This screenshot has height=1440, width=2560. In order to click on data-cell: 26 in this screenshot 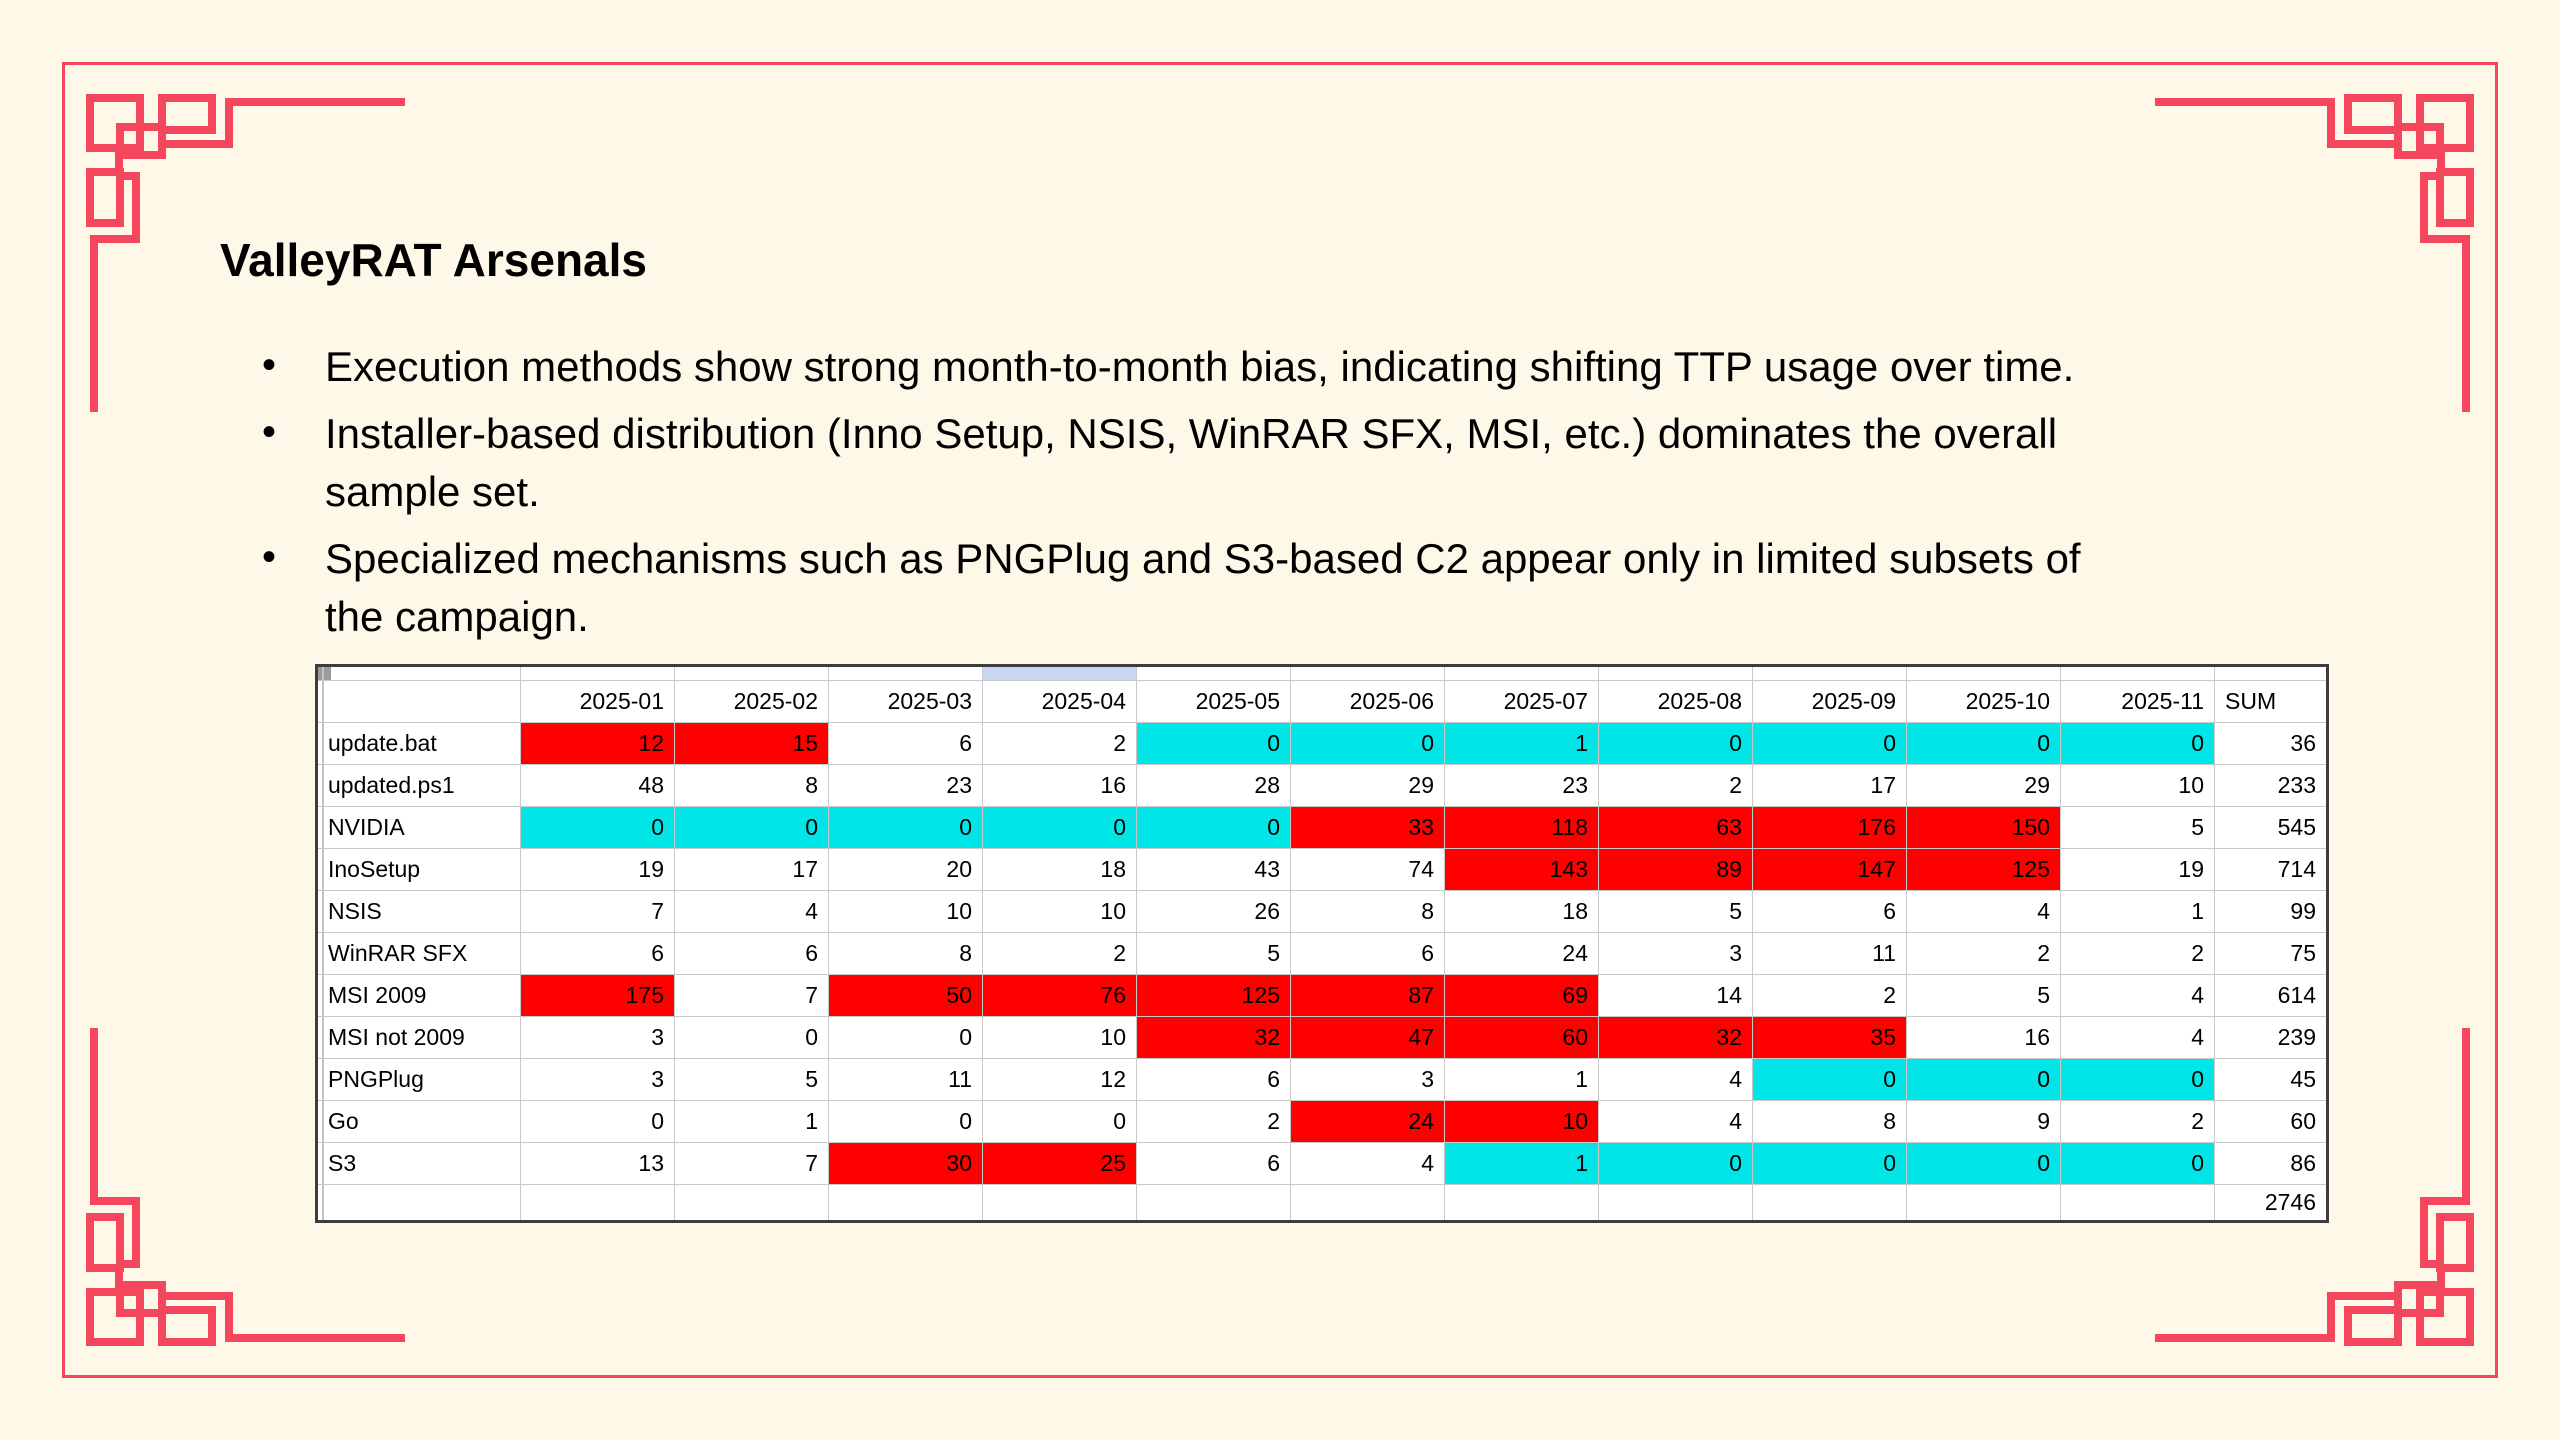, I will do `click(1213, 911)`.